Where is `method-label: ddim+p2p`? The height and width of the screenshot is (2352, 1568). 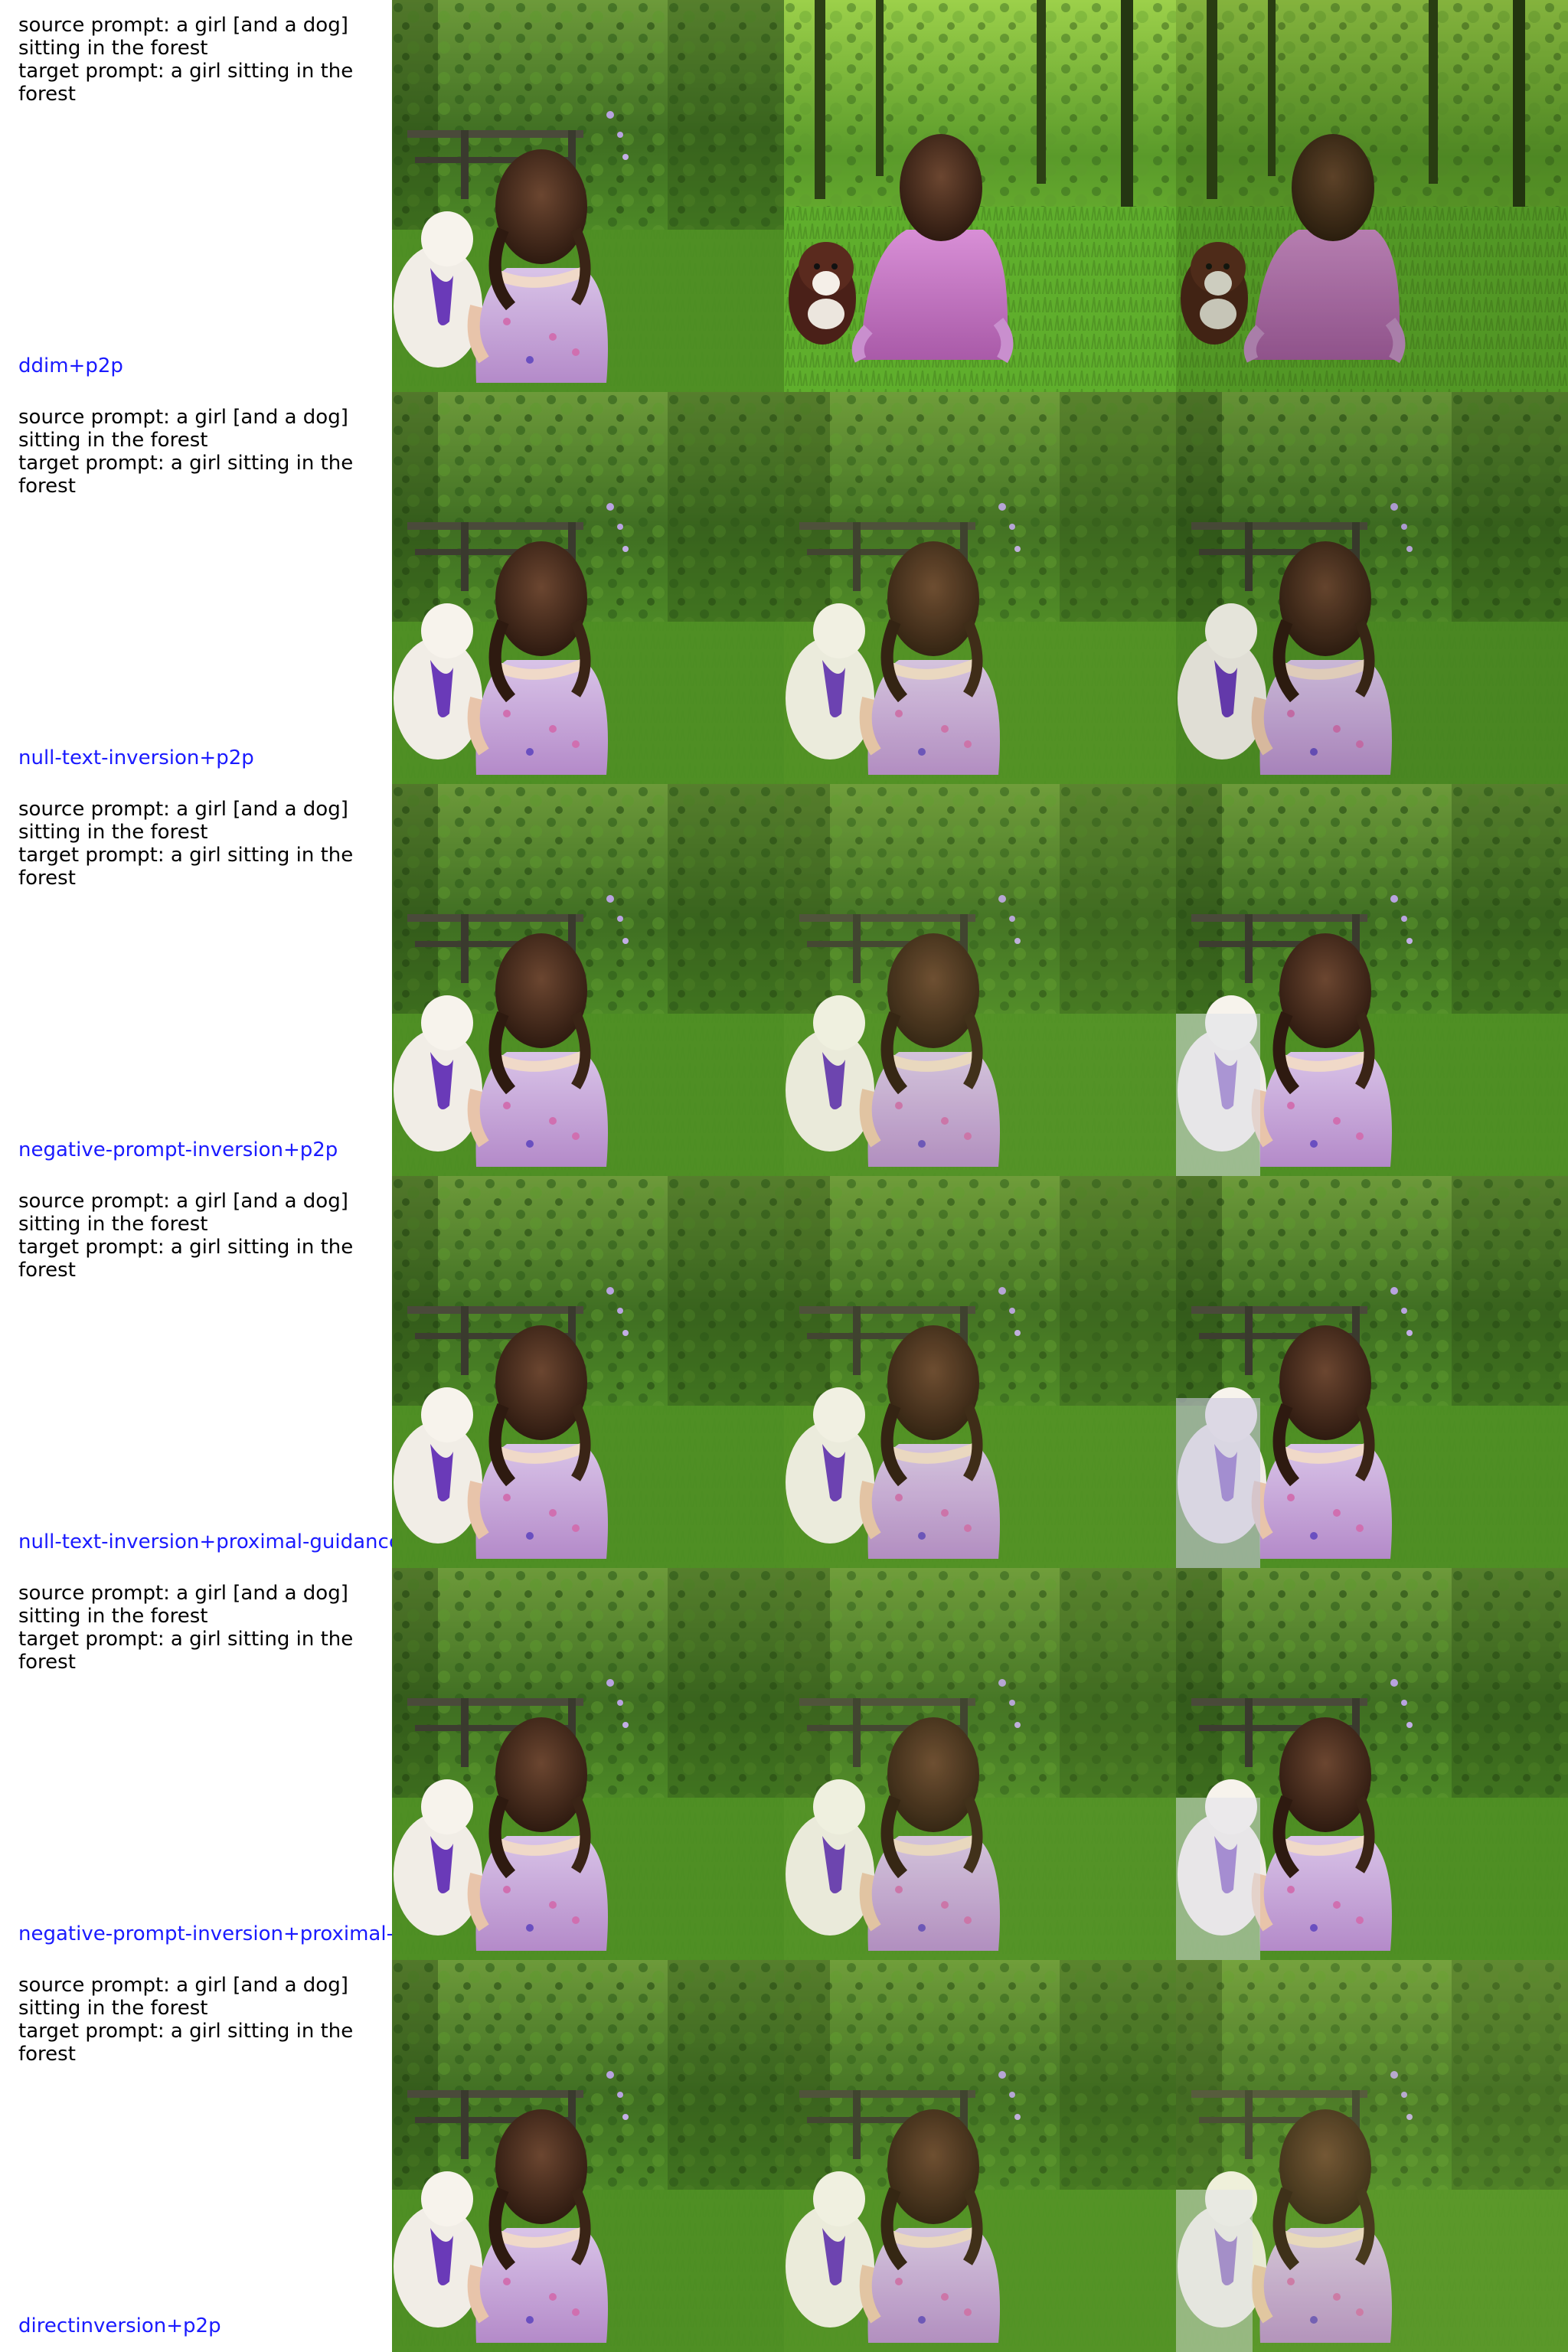
method-label: ddim+p2p is located at coordinates (70, 365).